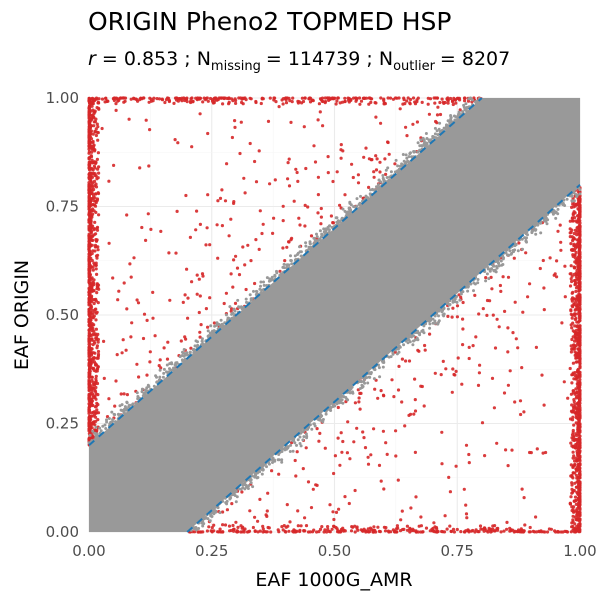 The image size is (600, 600). I want to click on chart-title: ORIGIN Pheno2 TOPMED HSP, so click(269, 21).